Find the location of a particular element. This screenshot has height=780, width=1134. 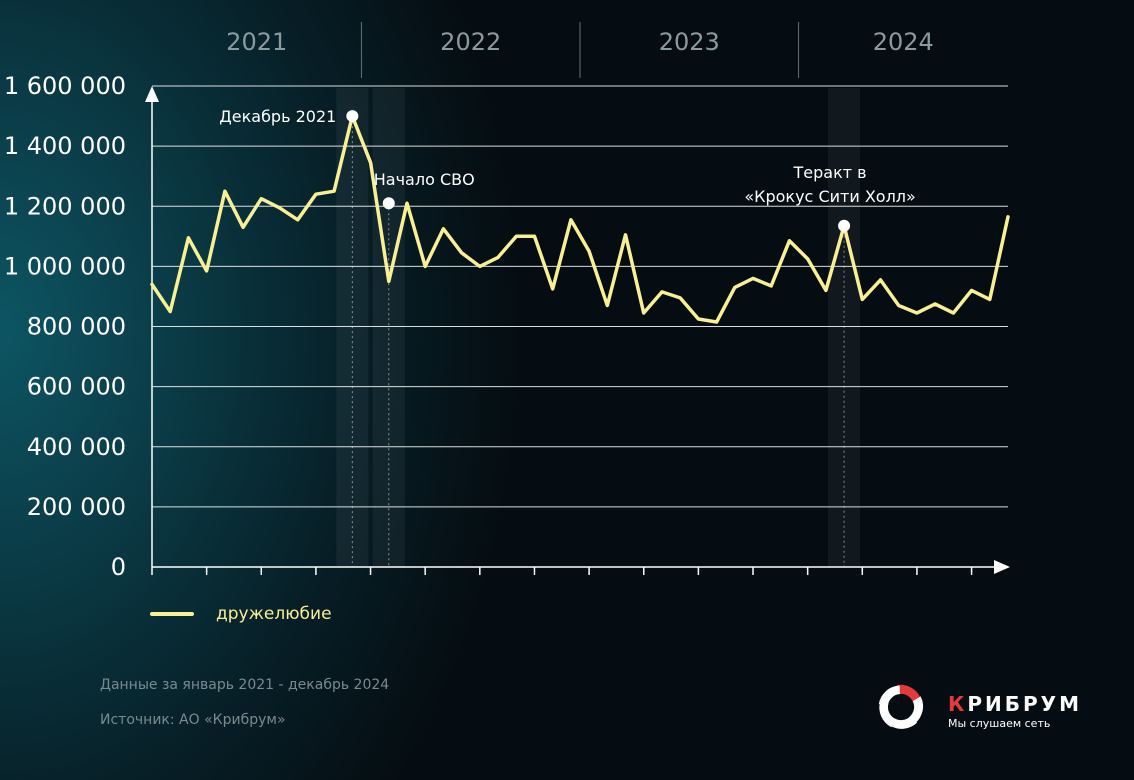

source-note: Источник: АО «Крибрум» is located at coordinates (193, 720).